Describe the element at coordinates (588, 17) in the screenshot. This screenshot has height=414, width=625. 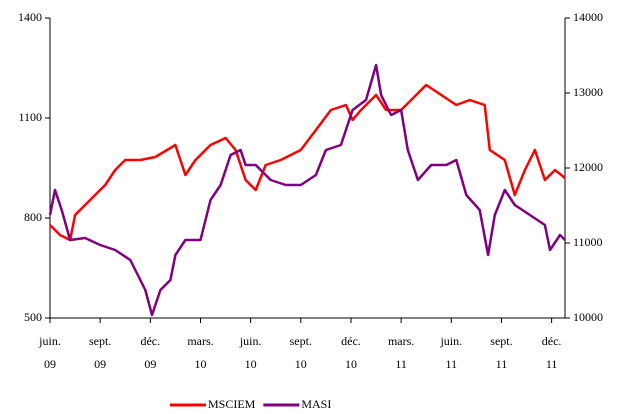
I see `y2-tick-label: 14000` at that location.